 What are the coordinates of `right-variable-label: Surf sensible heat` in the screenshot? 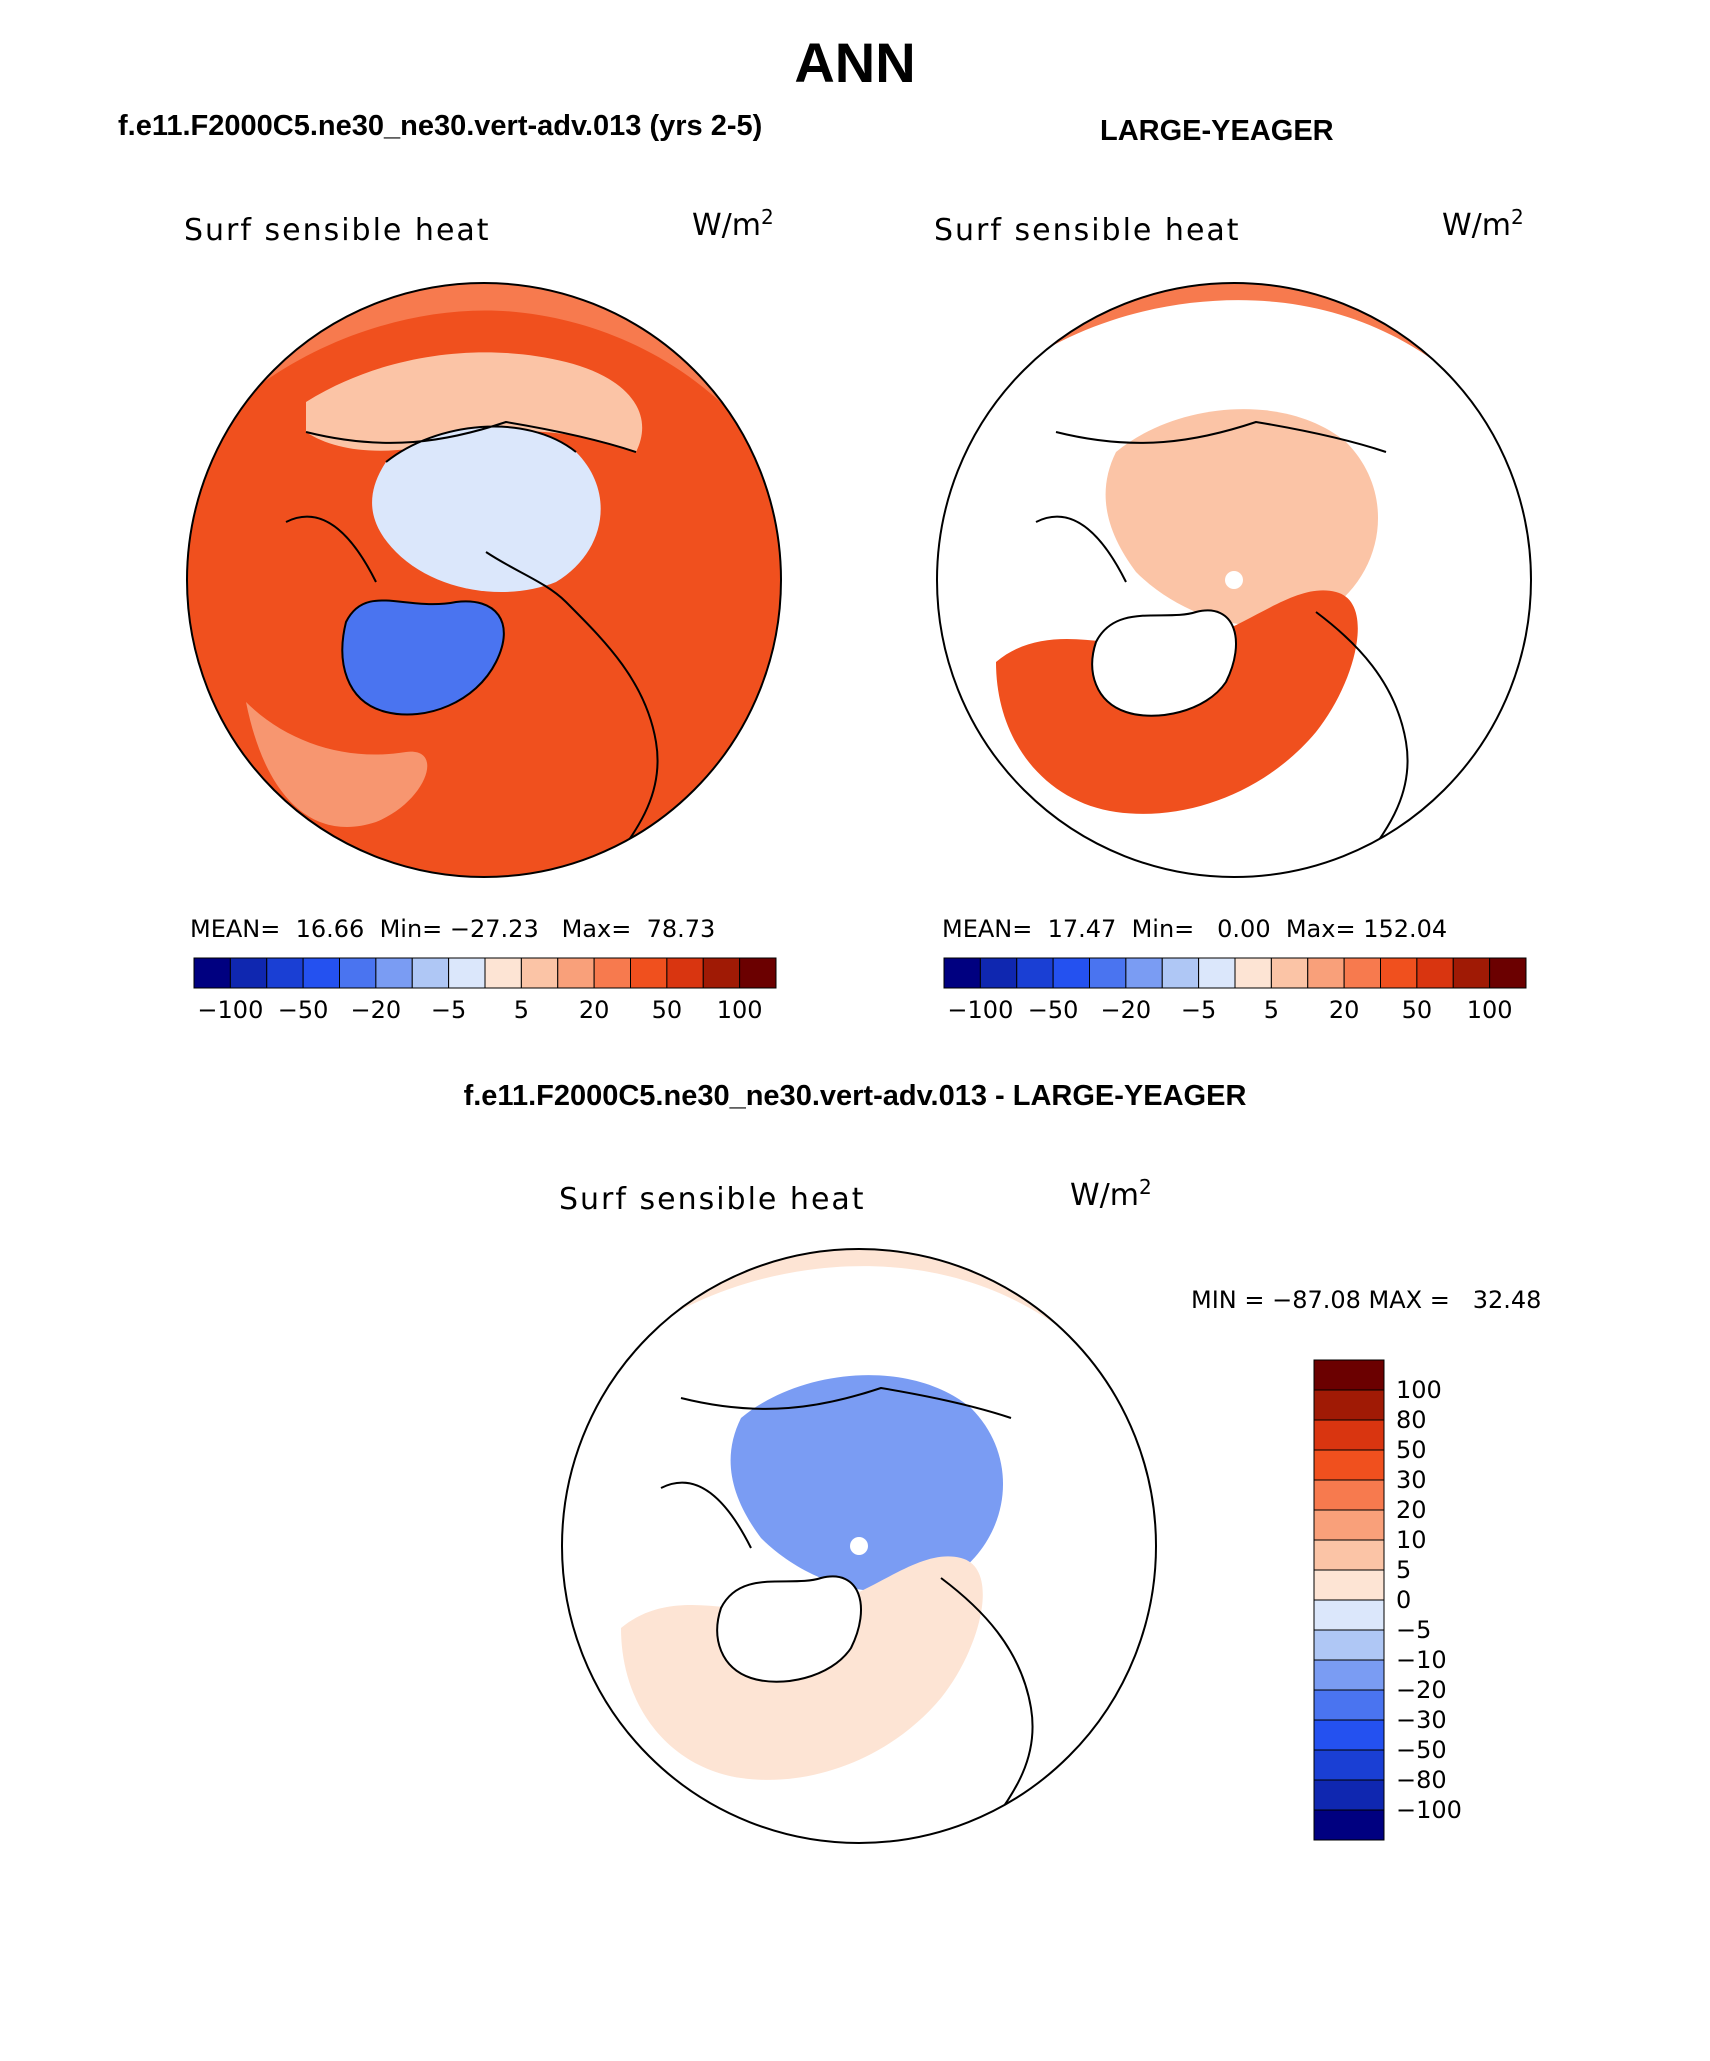 It's located at (1087, 230).